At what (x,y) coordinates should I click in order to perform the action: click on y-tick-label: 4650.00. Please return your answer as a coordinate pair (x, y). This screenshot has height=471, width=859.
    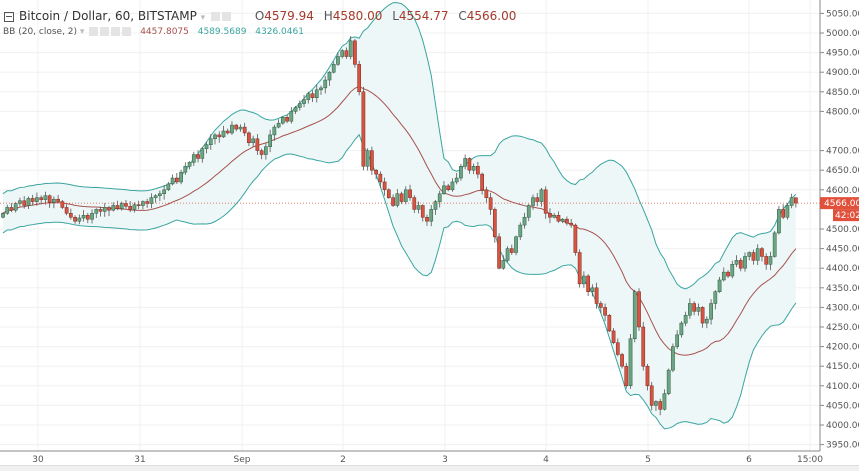
    Looking at the image, I should click on (842, 171).